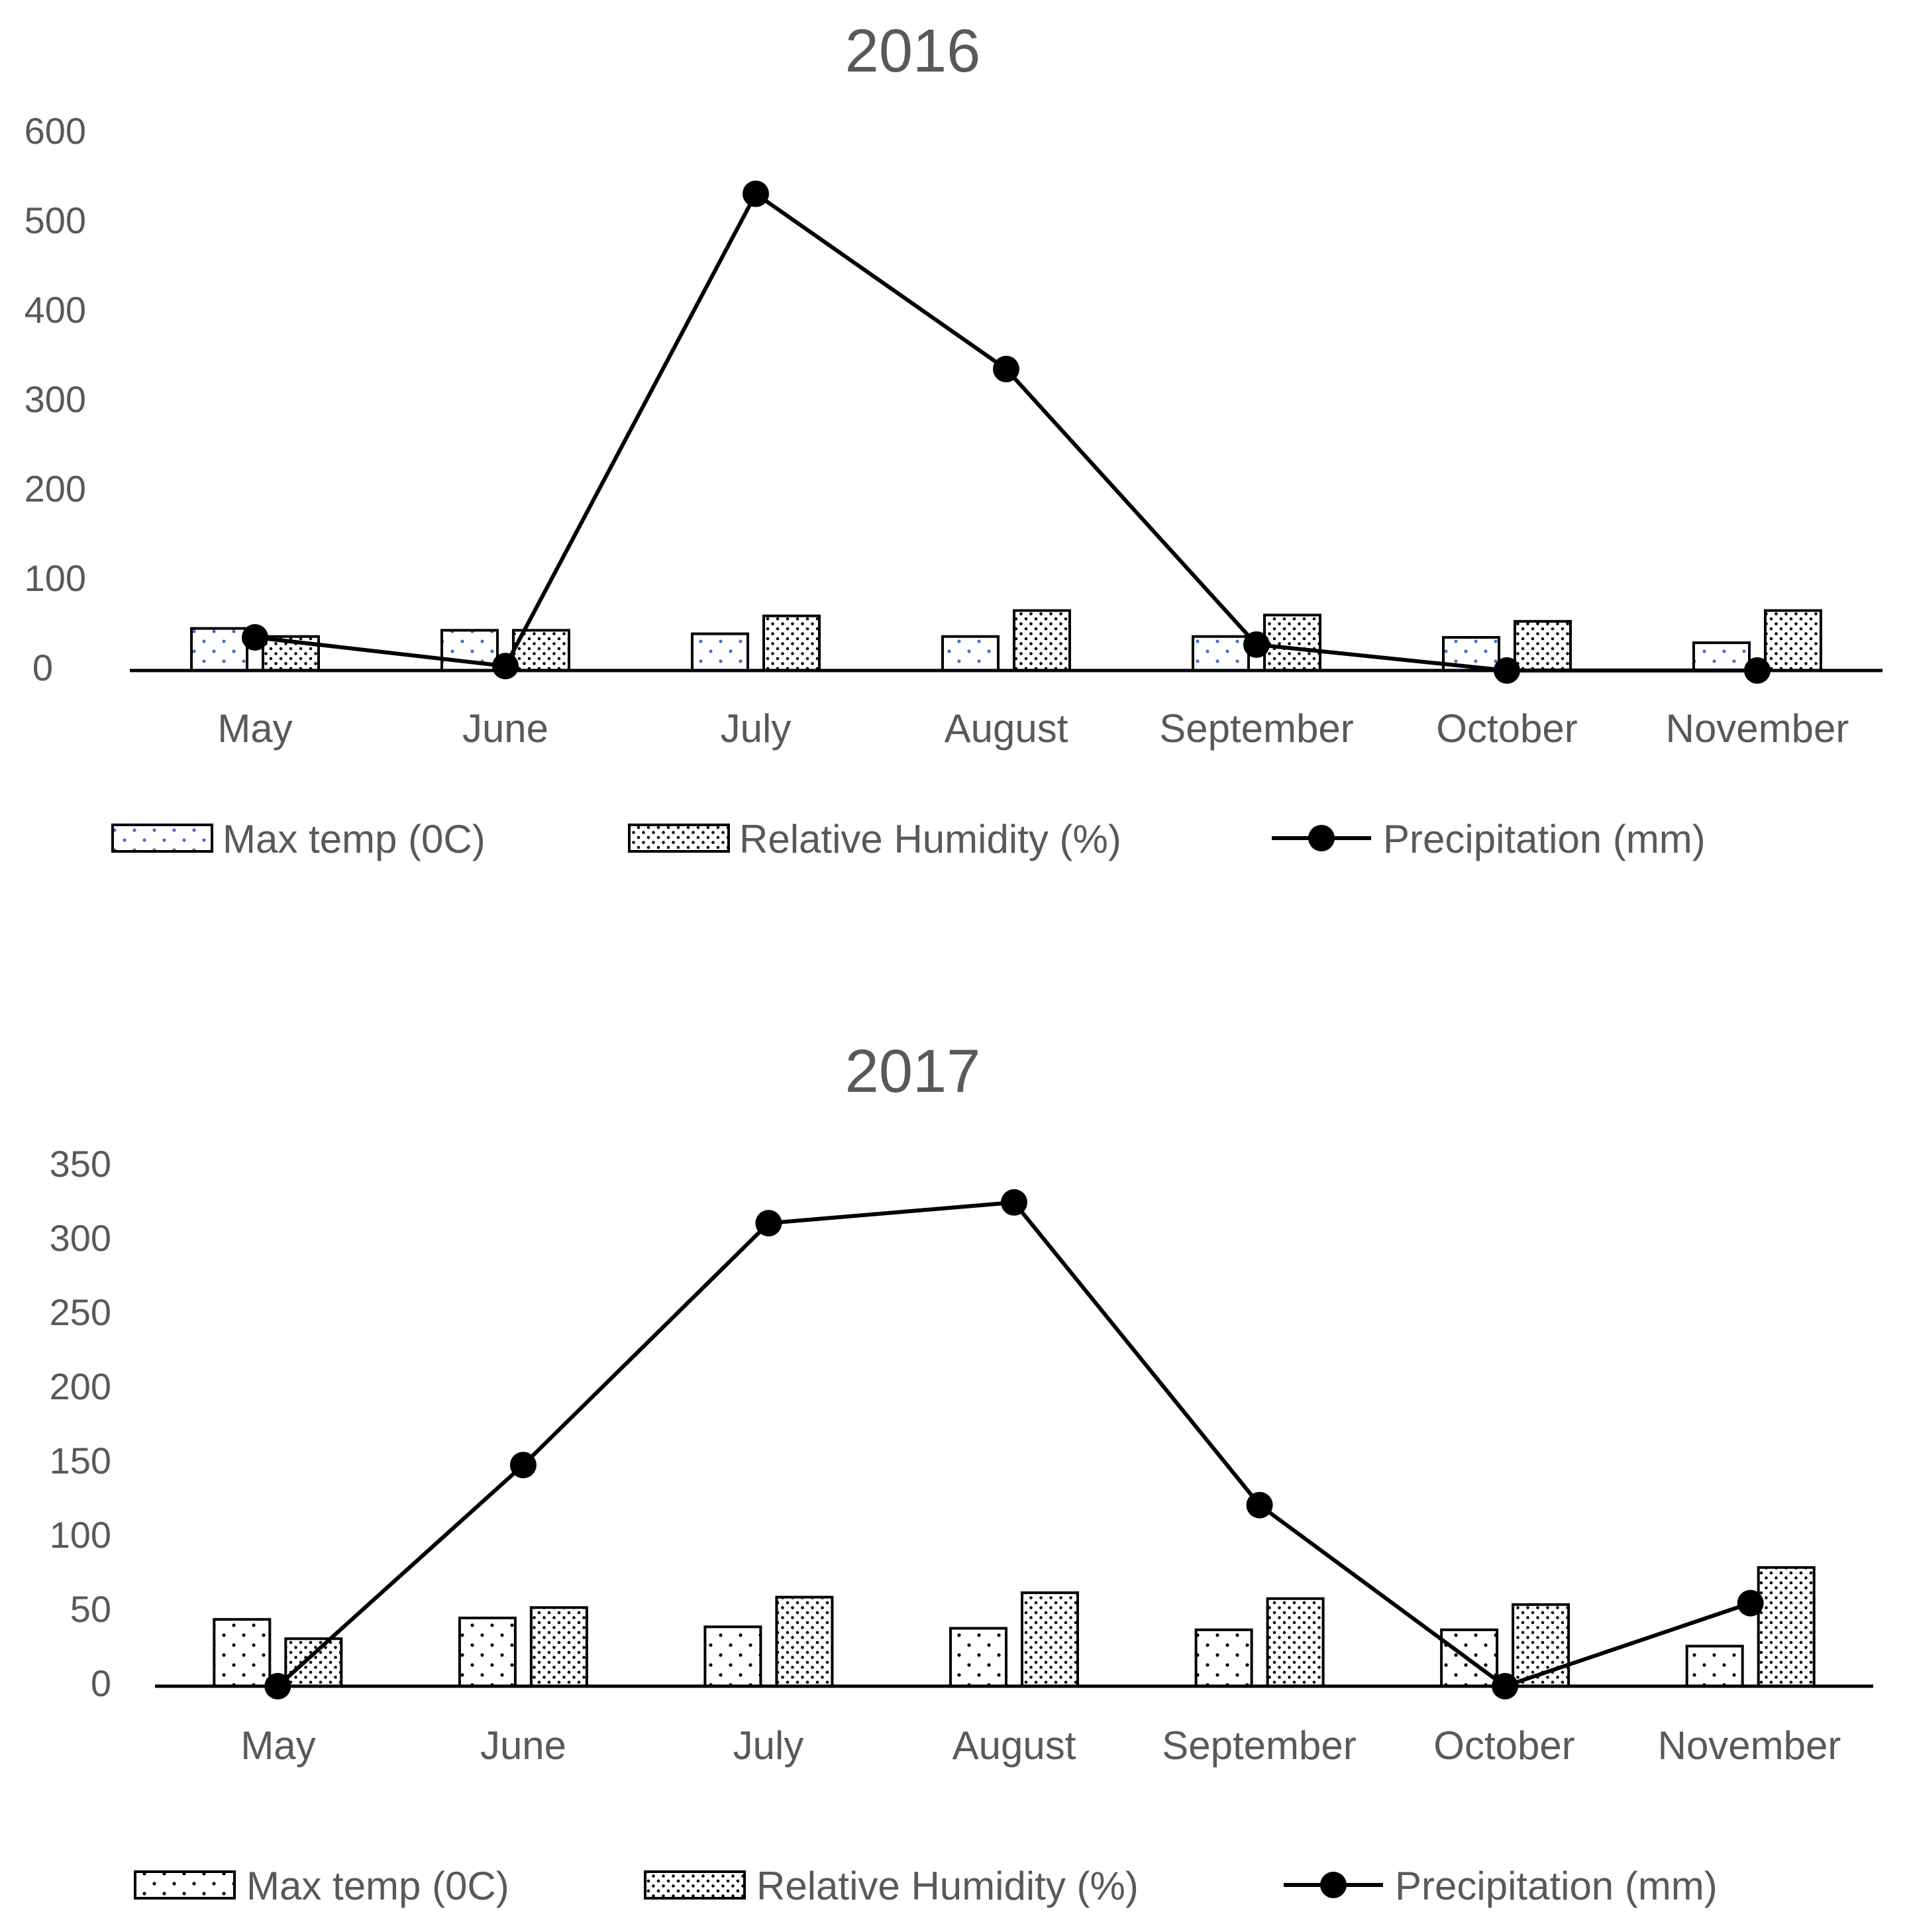 This screenshot has height=1932, width=1905. Describe the element at coordinates (80, 1423) in the screenshot. I see `y-axis-ticks: 0 50 100 150 200 250 300 350` at that location.